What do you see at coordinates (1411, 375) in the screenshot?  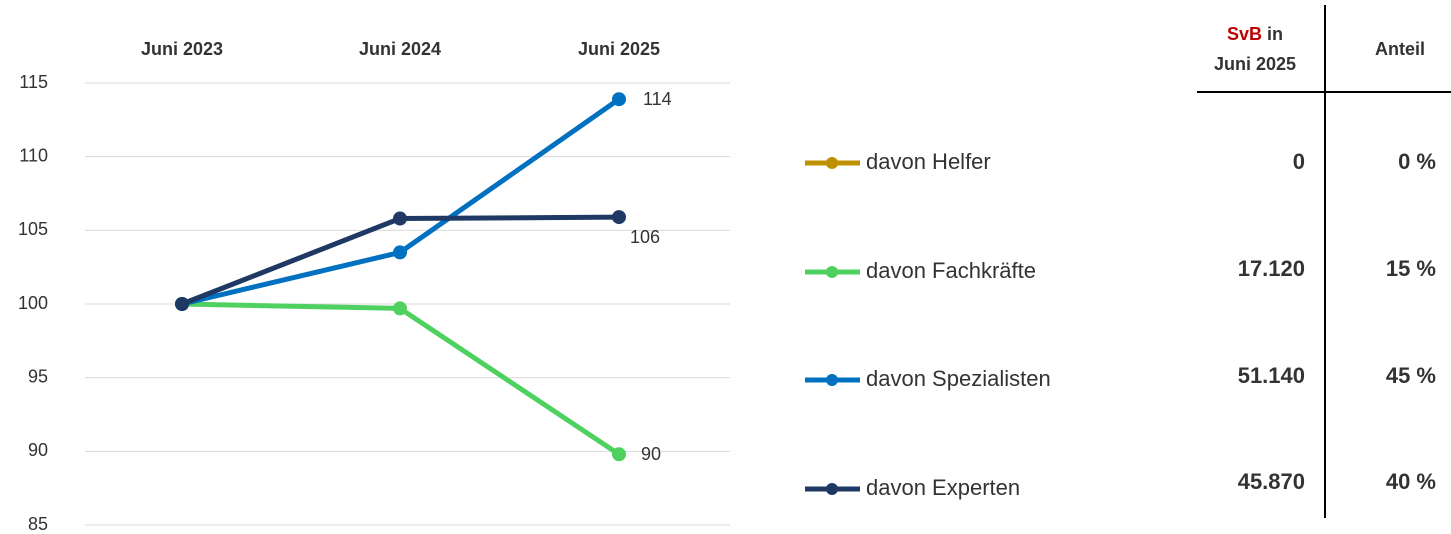 I see `table-cell: 45 %` at bounding box center [1411, 375].